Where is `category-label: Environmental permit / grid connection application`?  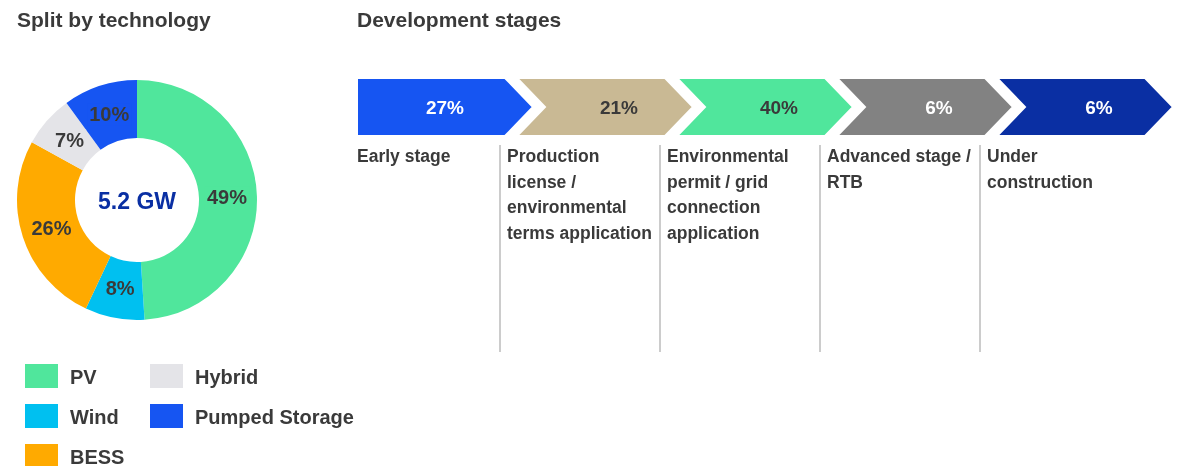
category-label: Environmental permit / grid connection application is located at coordinates (728, 194).